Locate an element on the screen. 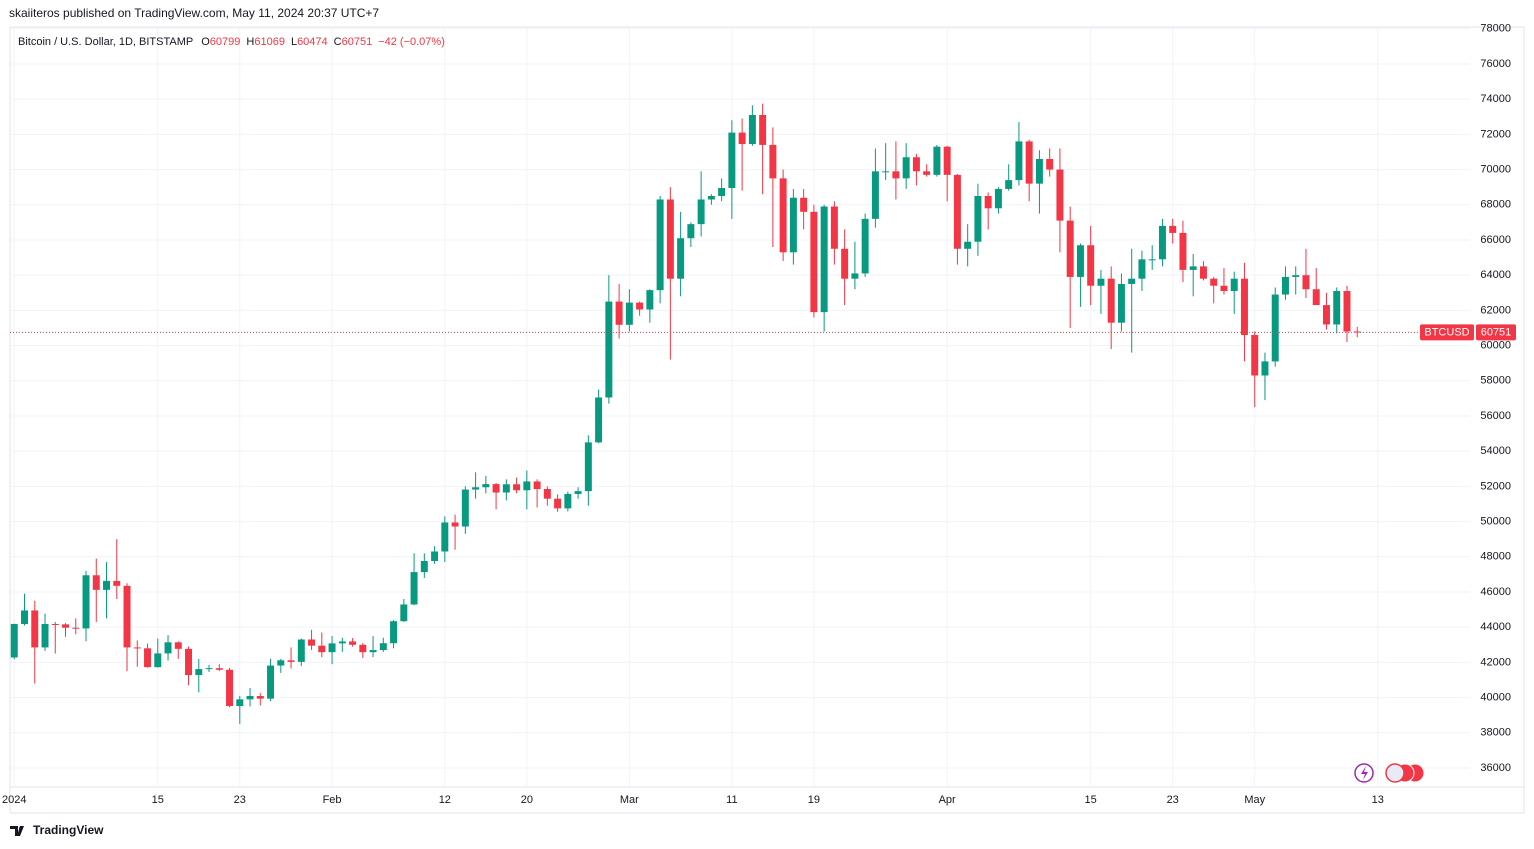 The image size is (1534, 849). x-tick-label: 20 is located at coordinates (527, 800).